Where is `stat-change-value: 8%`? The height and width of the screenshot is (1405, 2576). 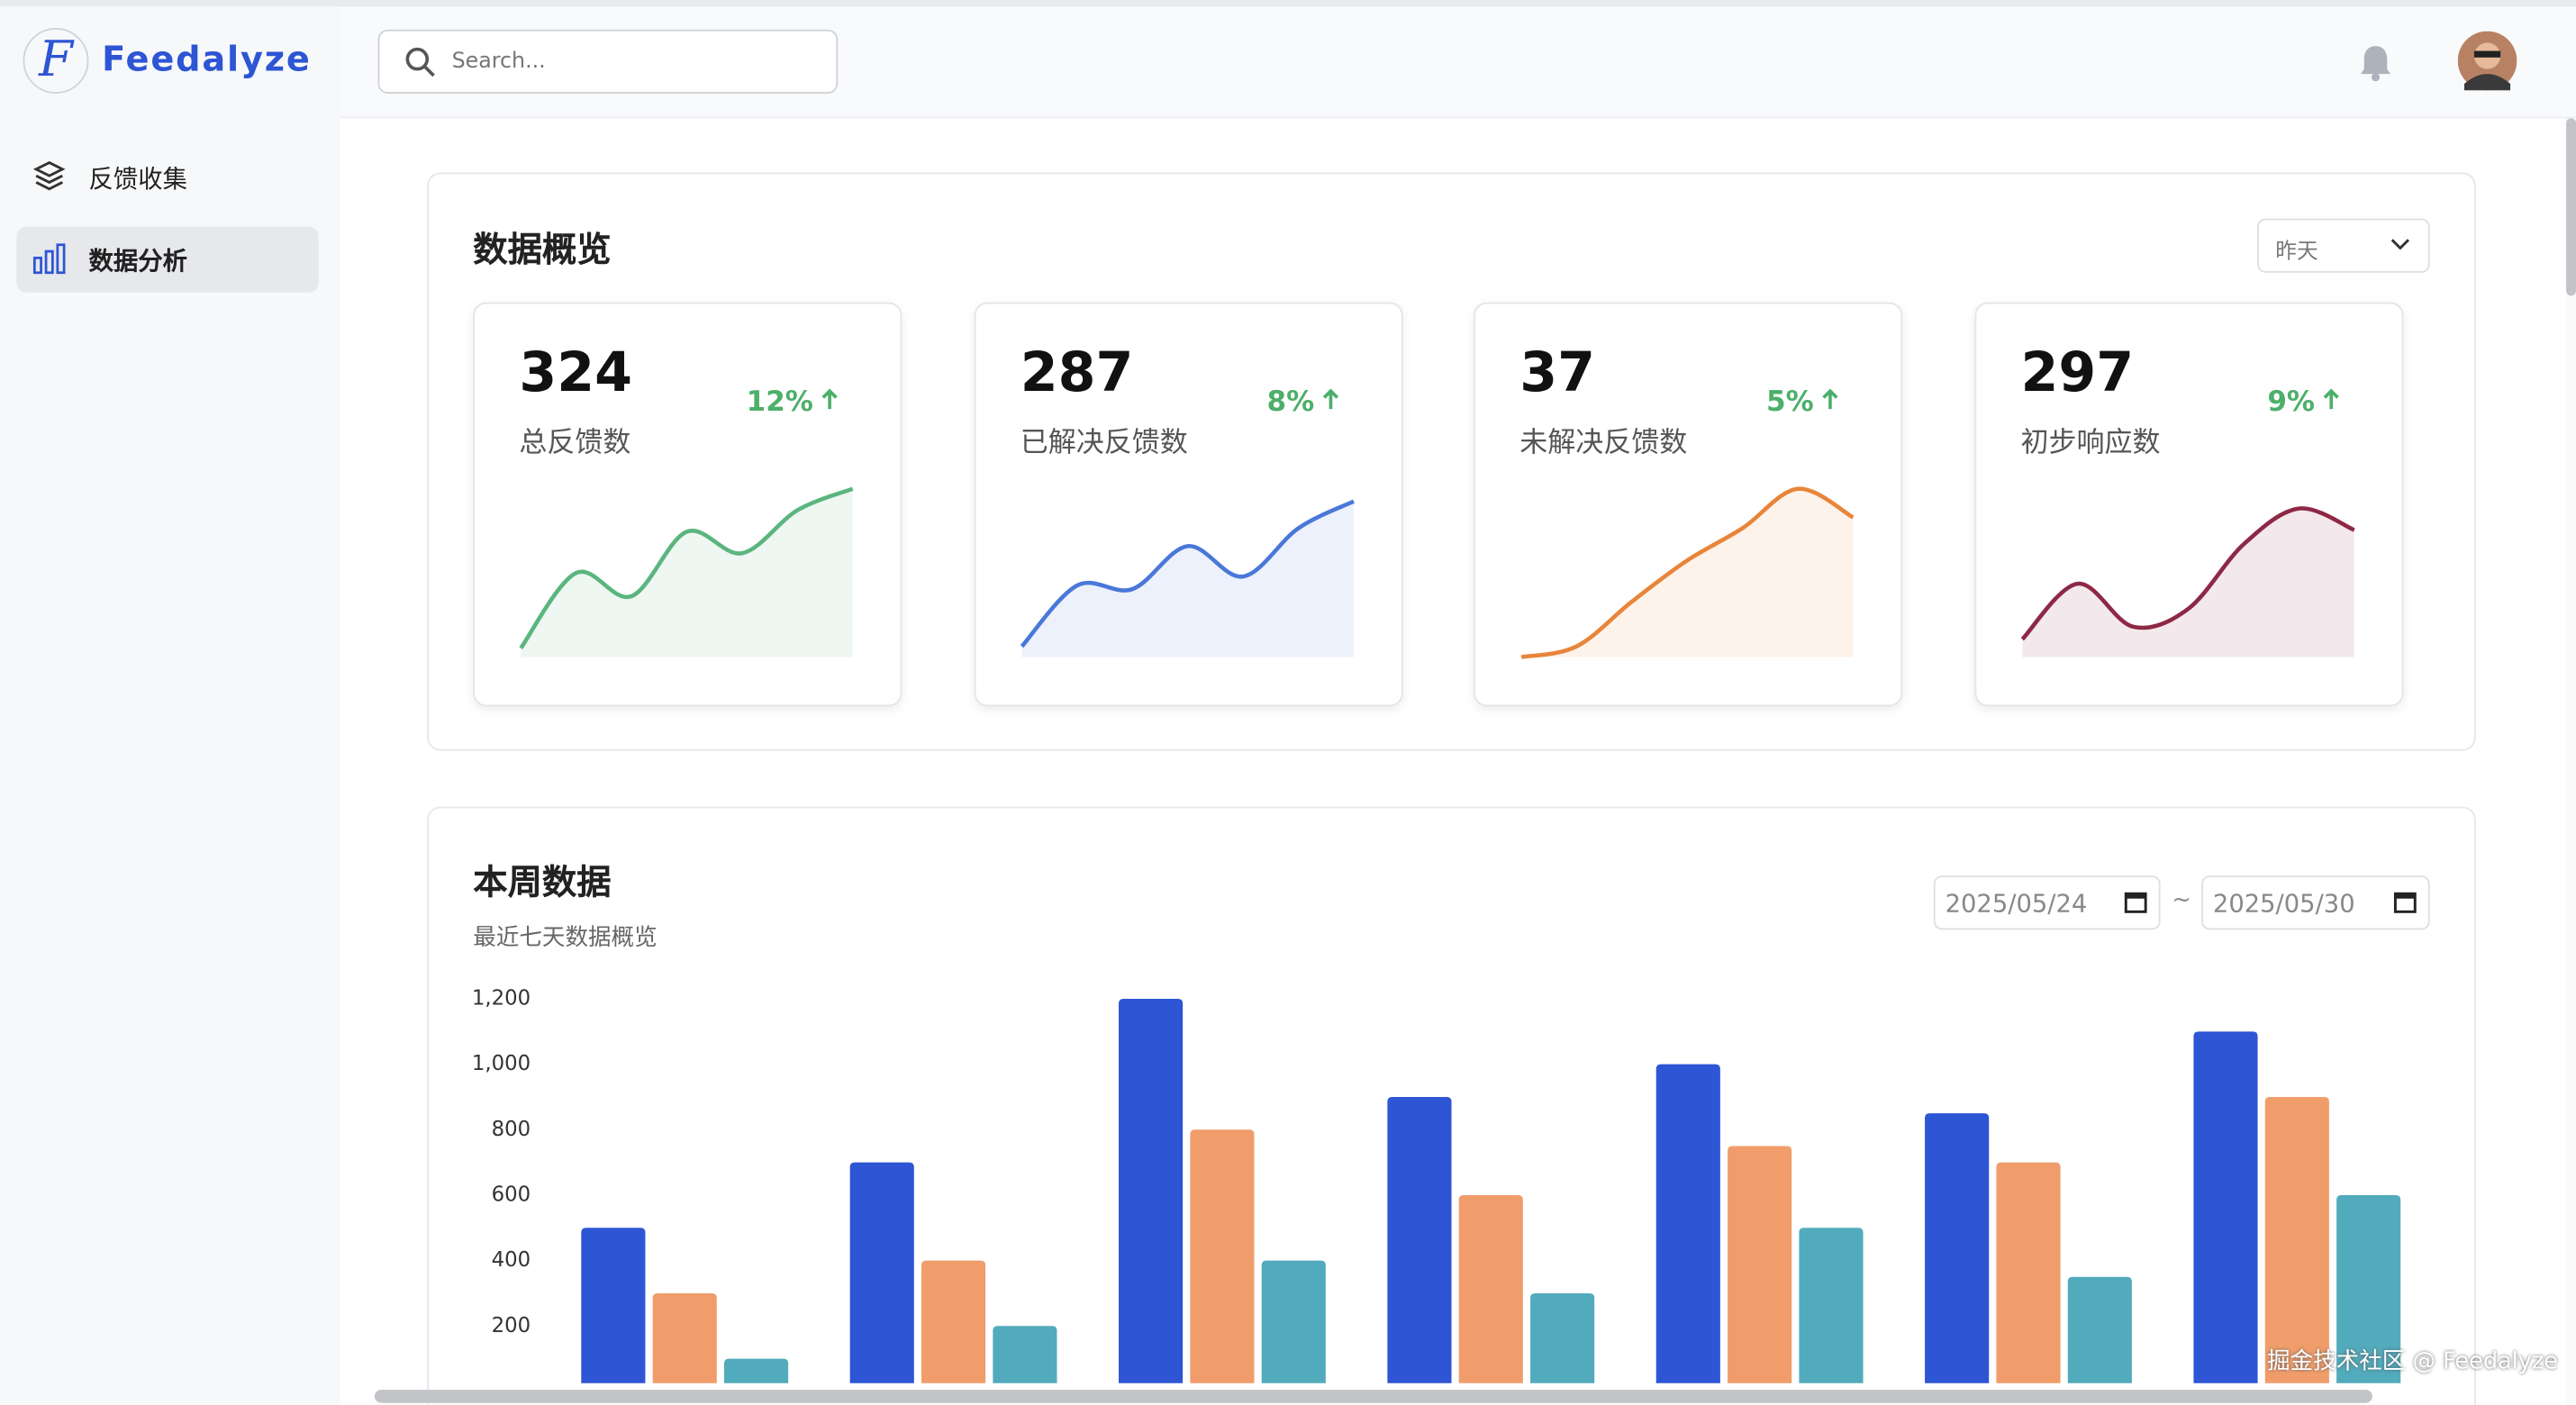
stat-change-value: 8% is located at coordinates (1290, 402).